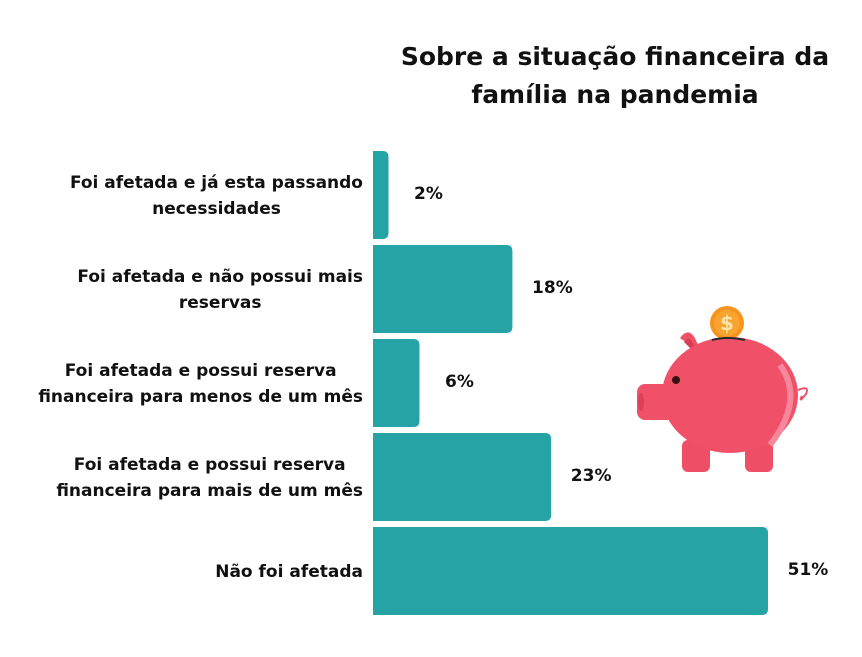  Describe the element at coordinates (220, 303) in the screenshot. I see `category-label-line: reservas` at that location.